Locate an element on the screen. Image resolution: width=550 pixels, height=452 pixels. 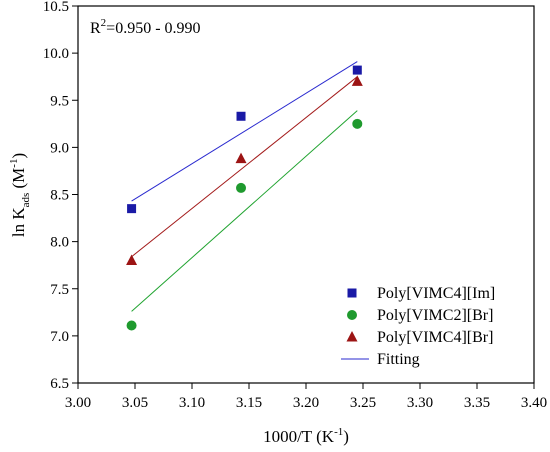
y-tick-label-5: 9.0 is located at coordinates (59, 148).